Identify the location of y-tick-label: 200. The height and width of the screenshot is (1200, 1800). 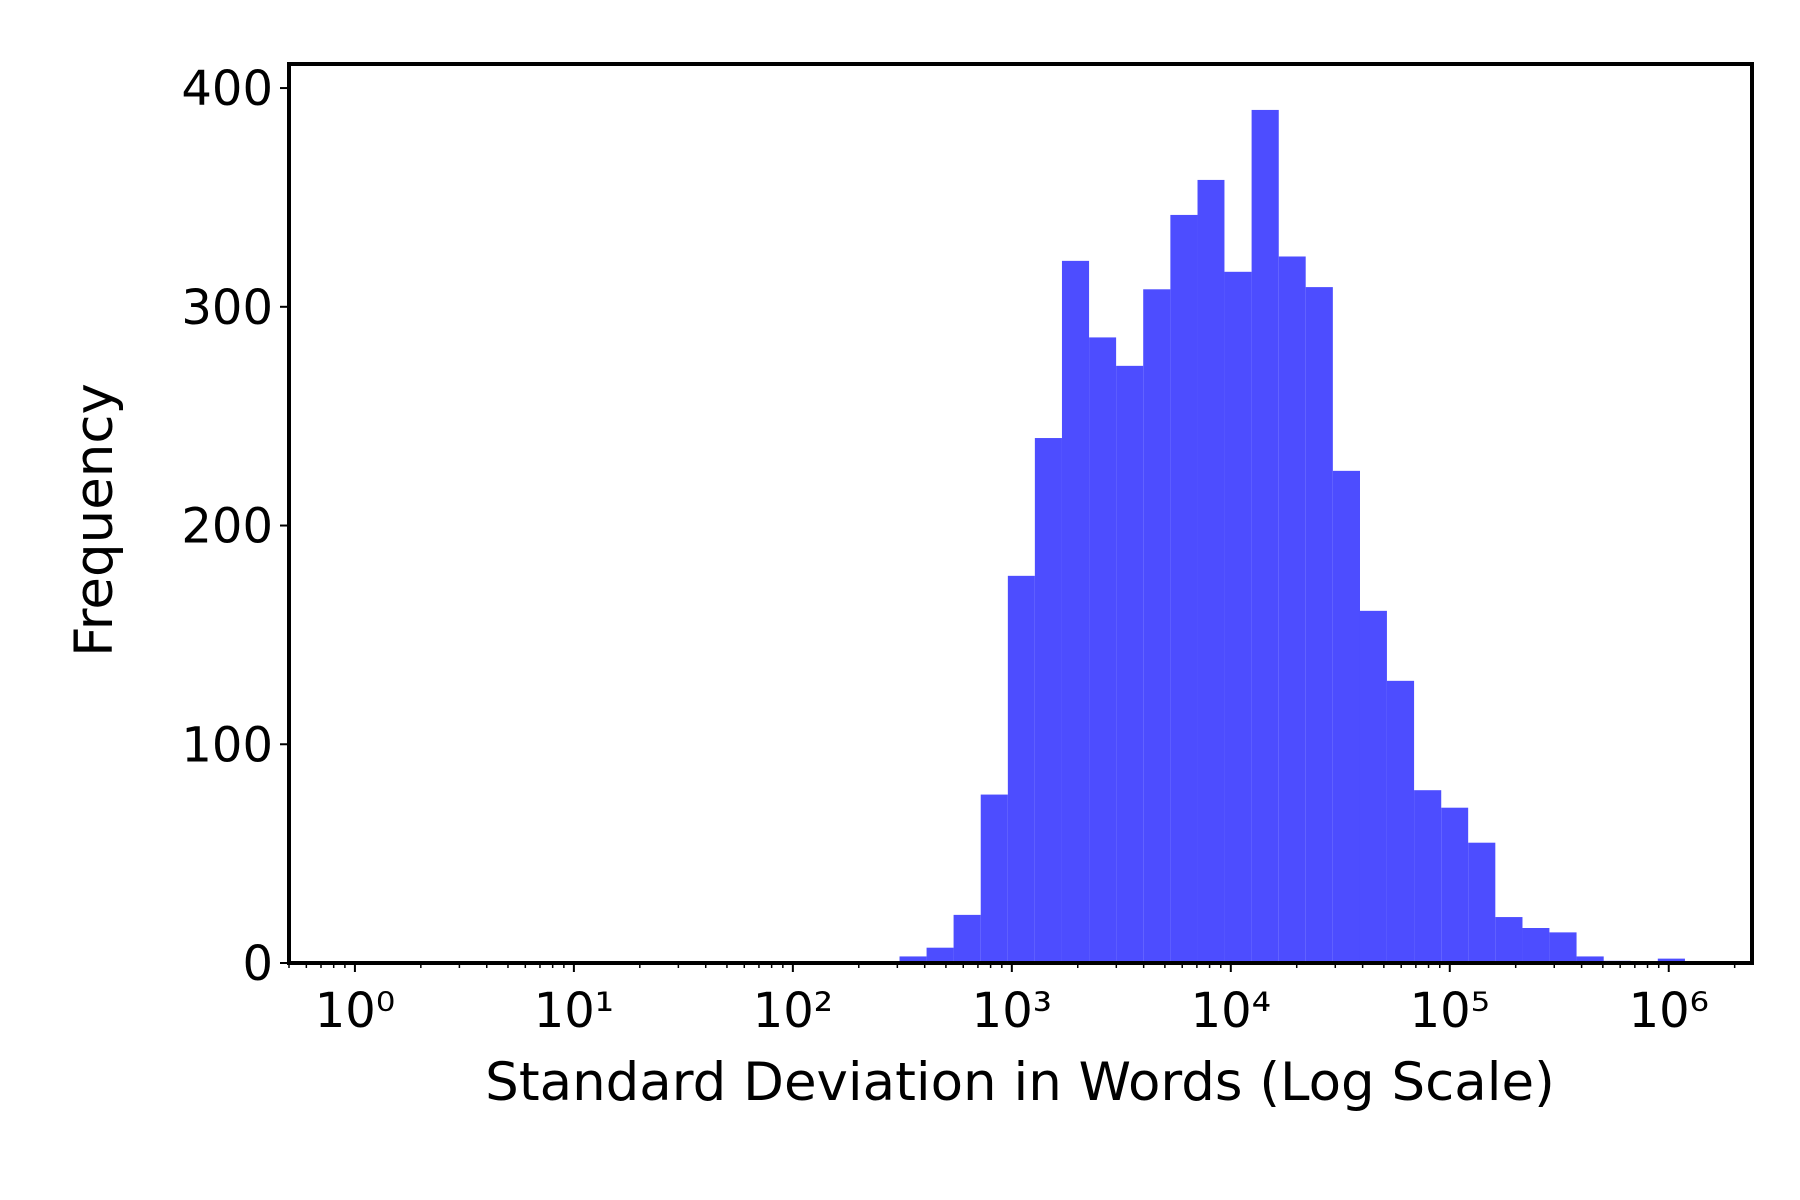
(227, 527).